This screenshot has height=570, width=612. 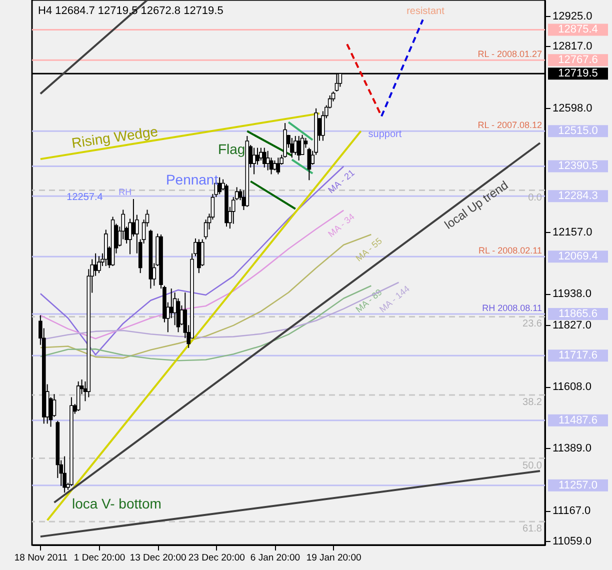 I want to click on text: MA - 55, so click(x=369, y=250).